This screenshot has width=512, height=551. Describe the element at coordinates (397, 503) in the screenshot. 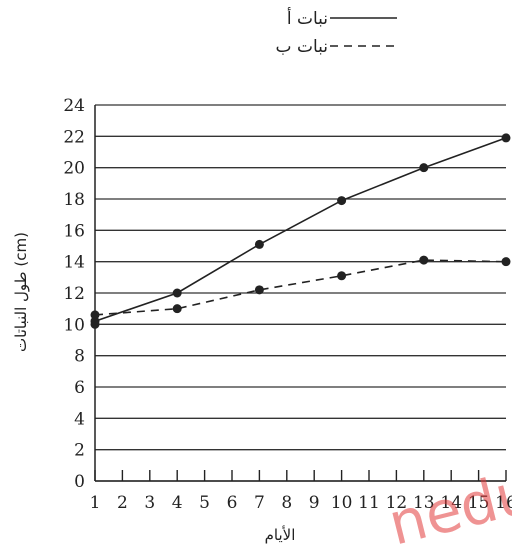

I see `x-tick-label-12: 12` at that location.